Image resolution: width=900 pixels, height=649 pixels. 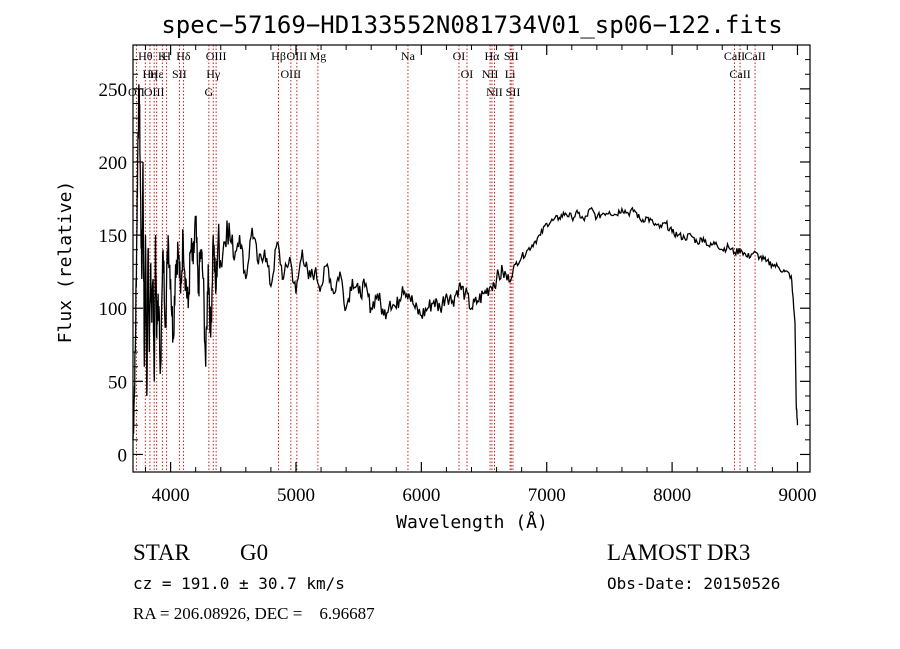 What do you see at coordinates (171, 495) in the screenshot?
I see `x-tick-label: 4000` at bounding box center [171, 495].